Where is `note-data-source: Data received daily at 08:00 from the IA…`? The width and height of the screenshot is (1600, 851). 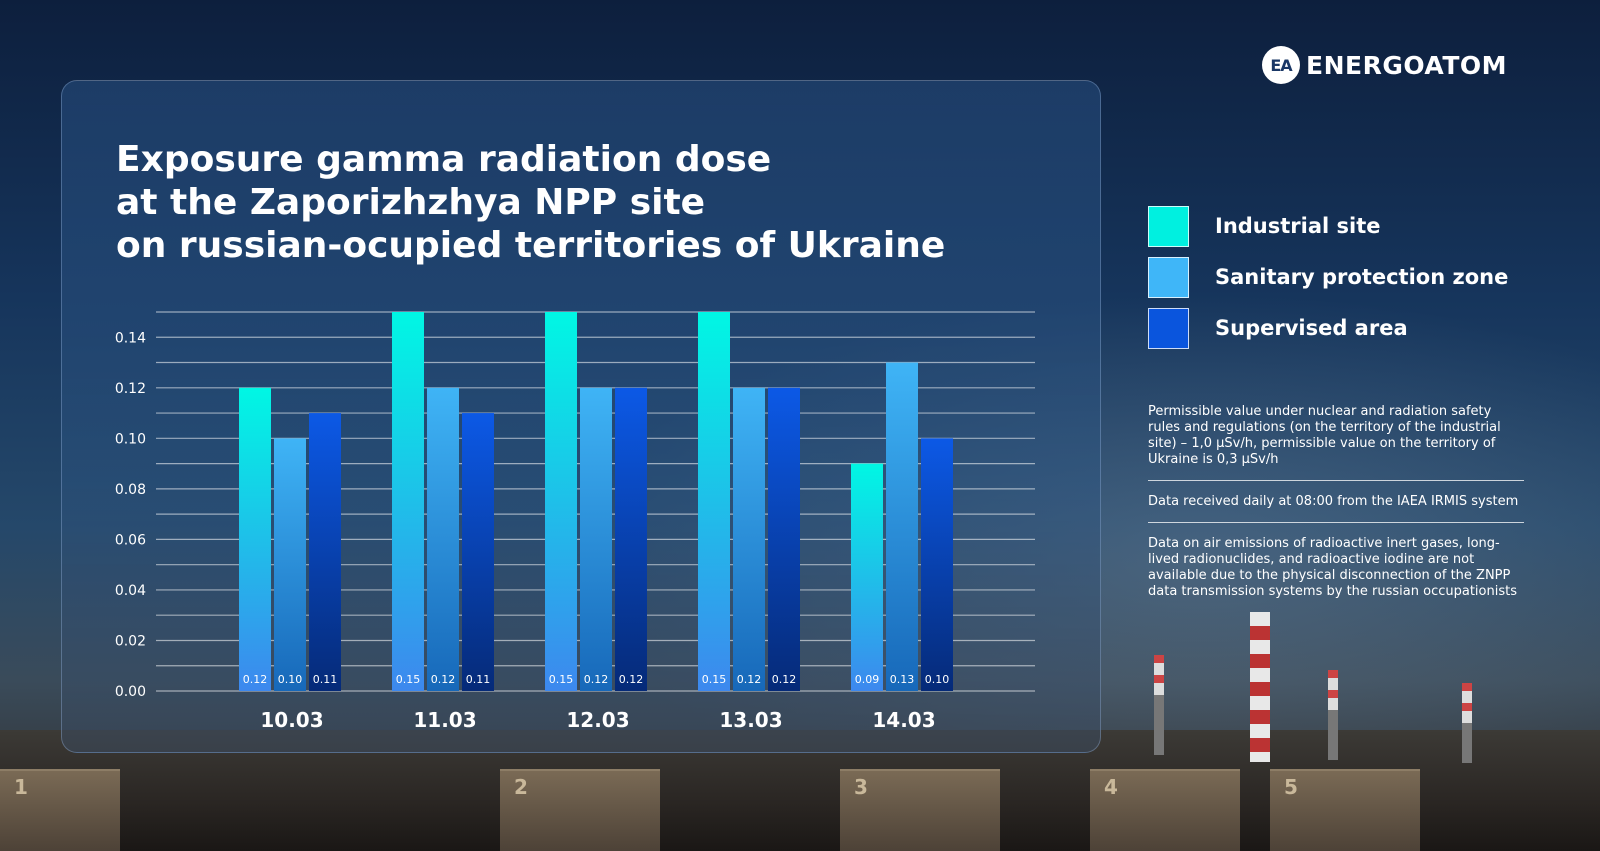 note-data-source: Data received daily at 08:00 from the IA… is located at coordinates (1336, 508).